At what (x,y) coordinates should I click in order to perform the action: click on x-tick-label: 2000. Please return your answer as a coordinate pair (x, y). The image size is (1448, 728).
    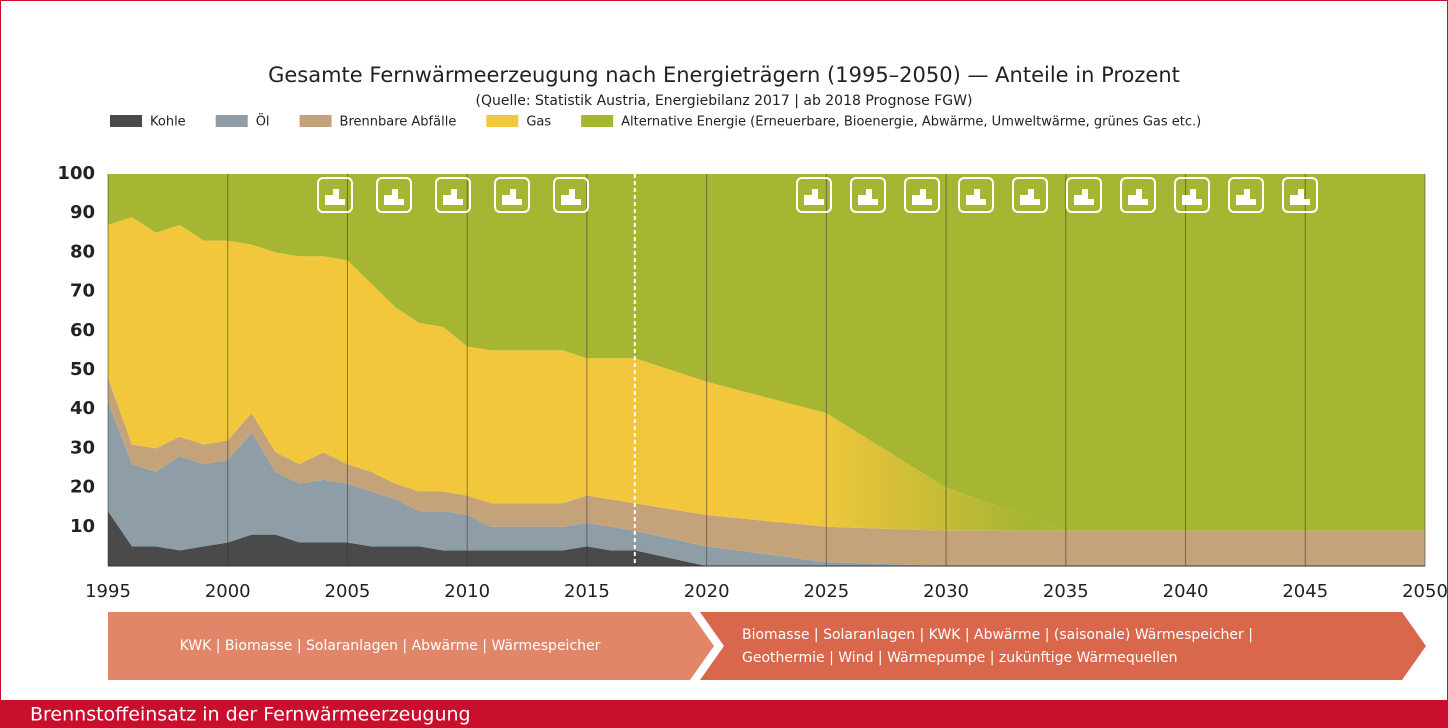
    Looking at the image, I should click on (228, 591).